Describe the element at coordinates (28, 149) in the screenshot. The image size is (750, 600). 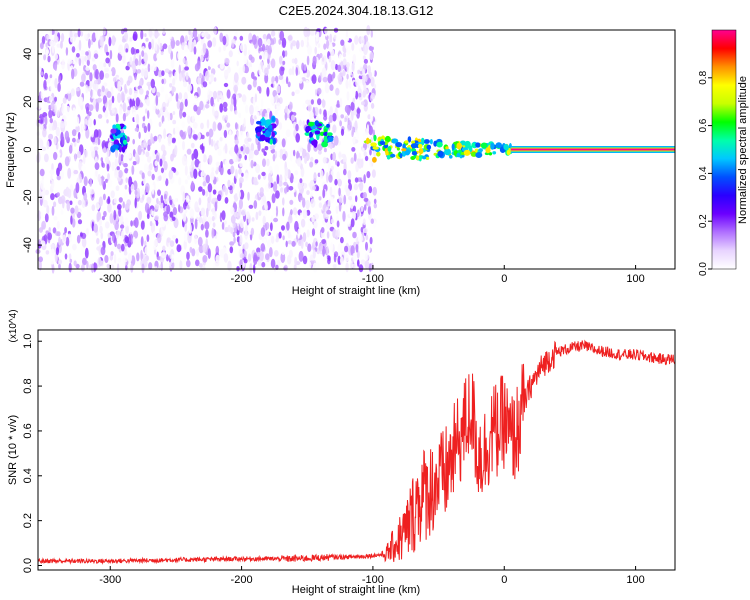
I see `y-tick-label: 0` at that location.